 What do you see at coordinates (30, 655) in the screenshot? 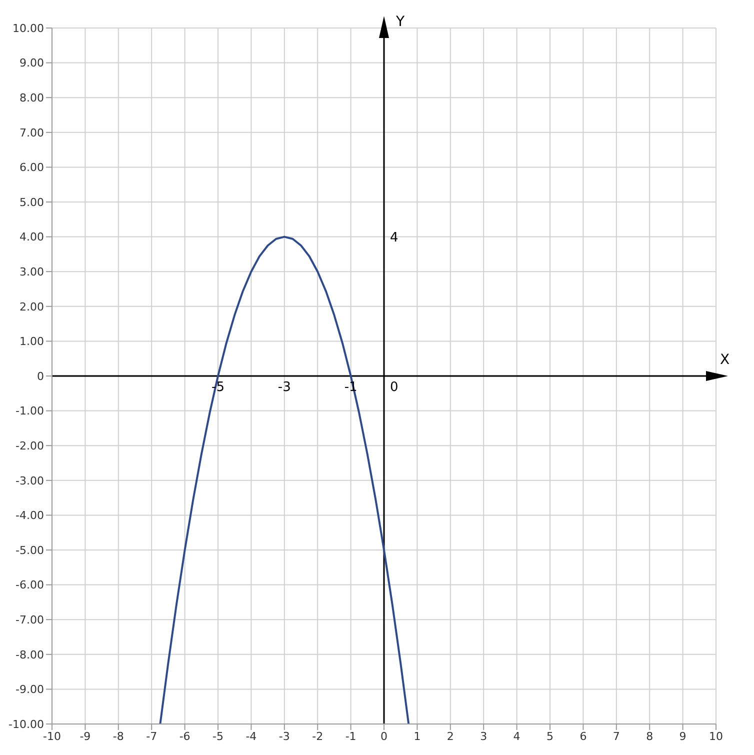
I see `y-tick-label: -8.00` at bounding box center [30, 655].